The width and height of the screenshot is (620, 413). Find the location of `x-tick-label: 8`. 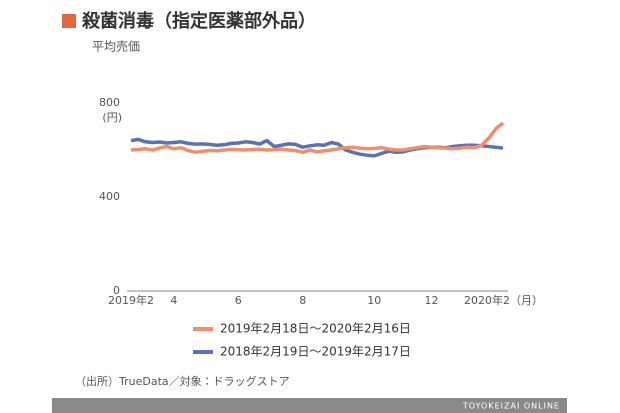

x-tick-label: 8 is located at coordinates (302, 300).